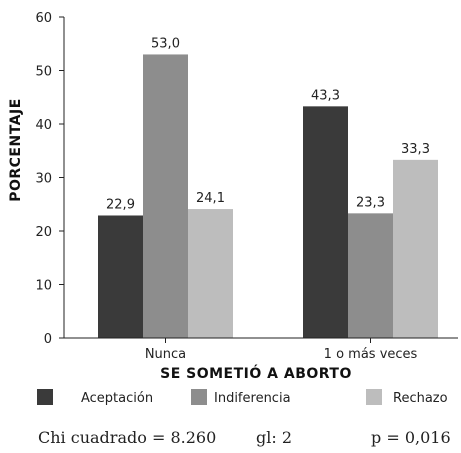  Describe the element at coordinates (120, 204) in the screenshot. I see `bar-value-label: 22,9` at that location.